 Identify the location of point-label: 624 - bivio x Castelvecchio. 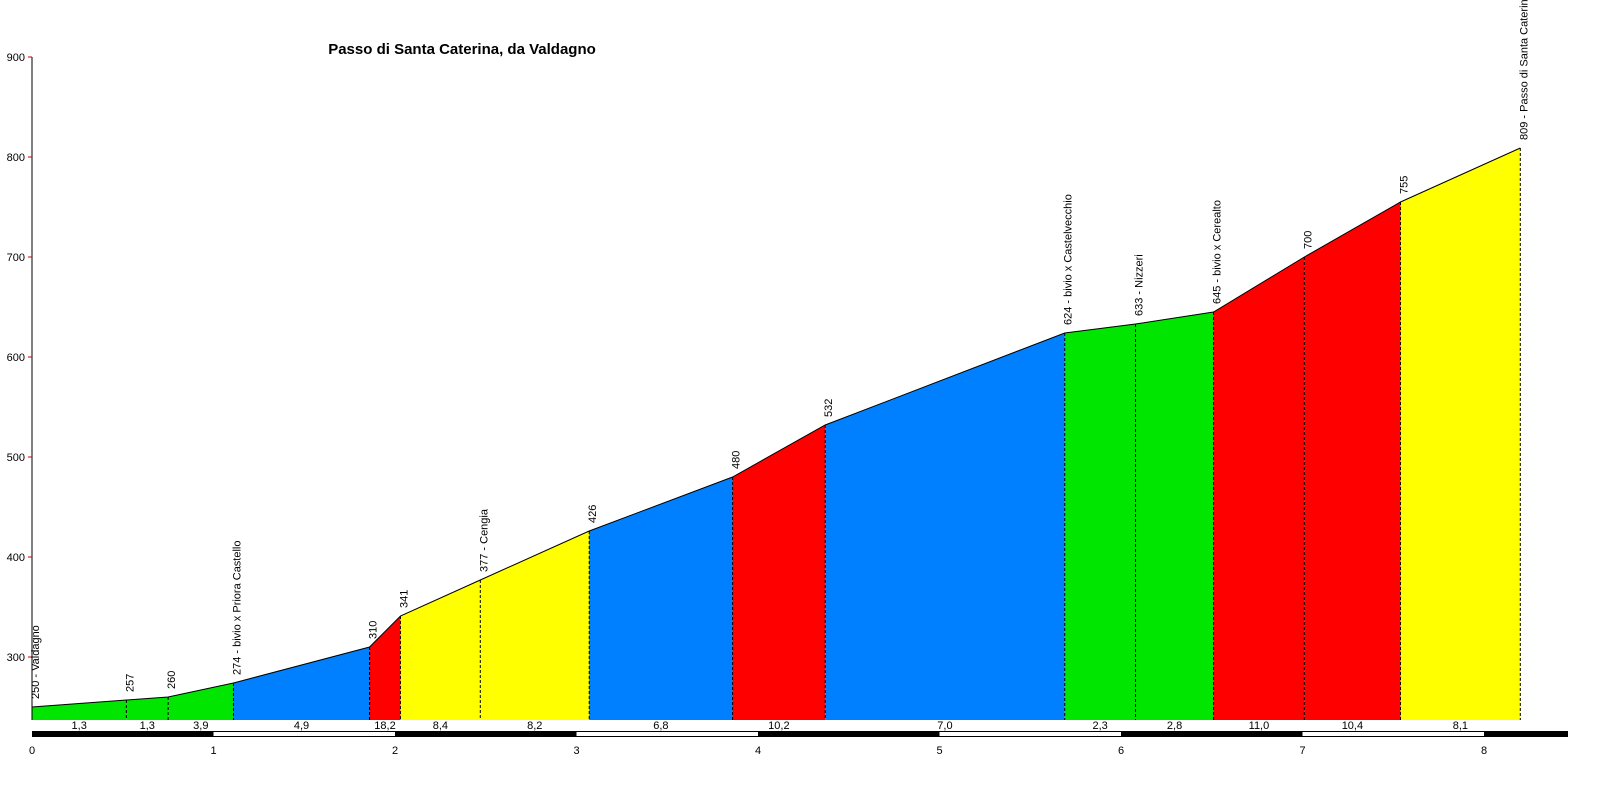
(1069, 259).